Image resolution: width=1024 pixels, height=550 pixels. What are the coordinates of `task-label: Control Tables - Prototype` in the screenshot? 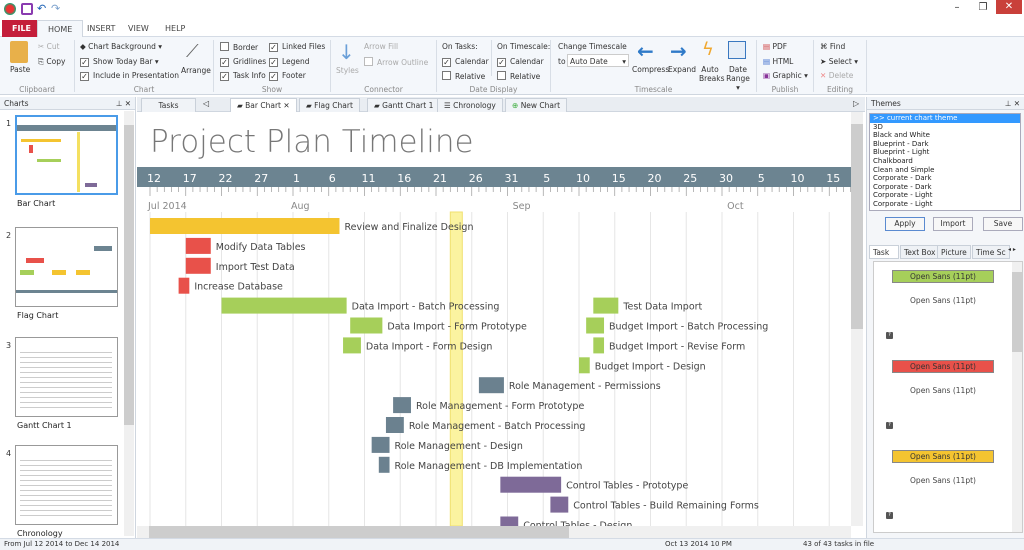 It's located at (627, 486).